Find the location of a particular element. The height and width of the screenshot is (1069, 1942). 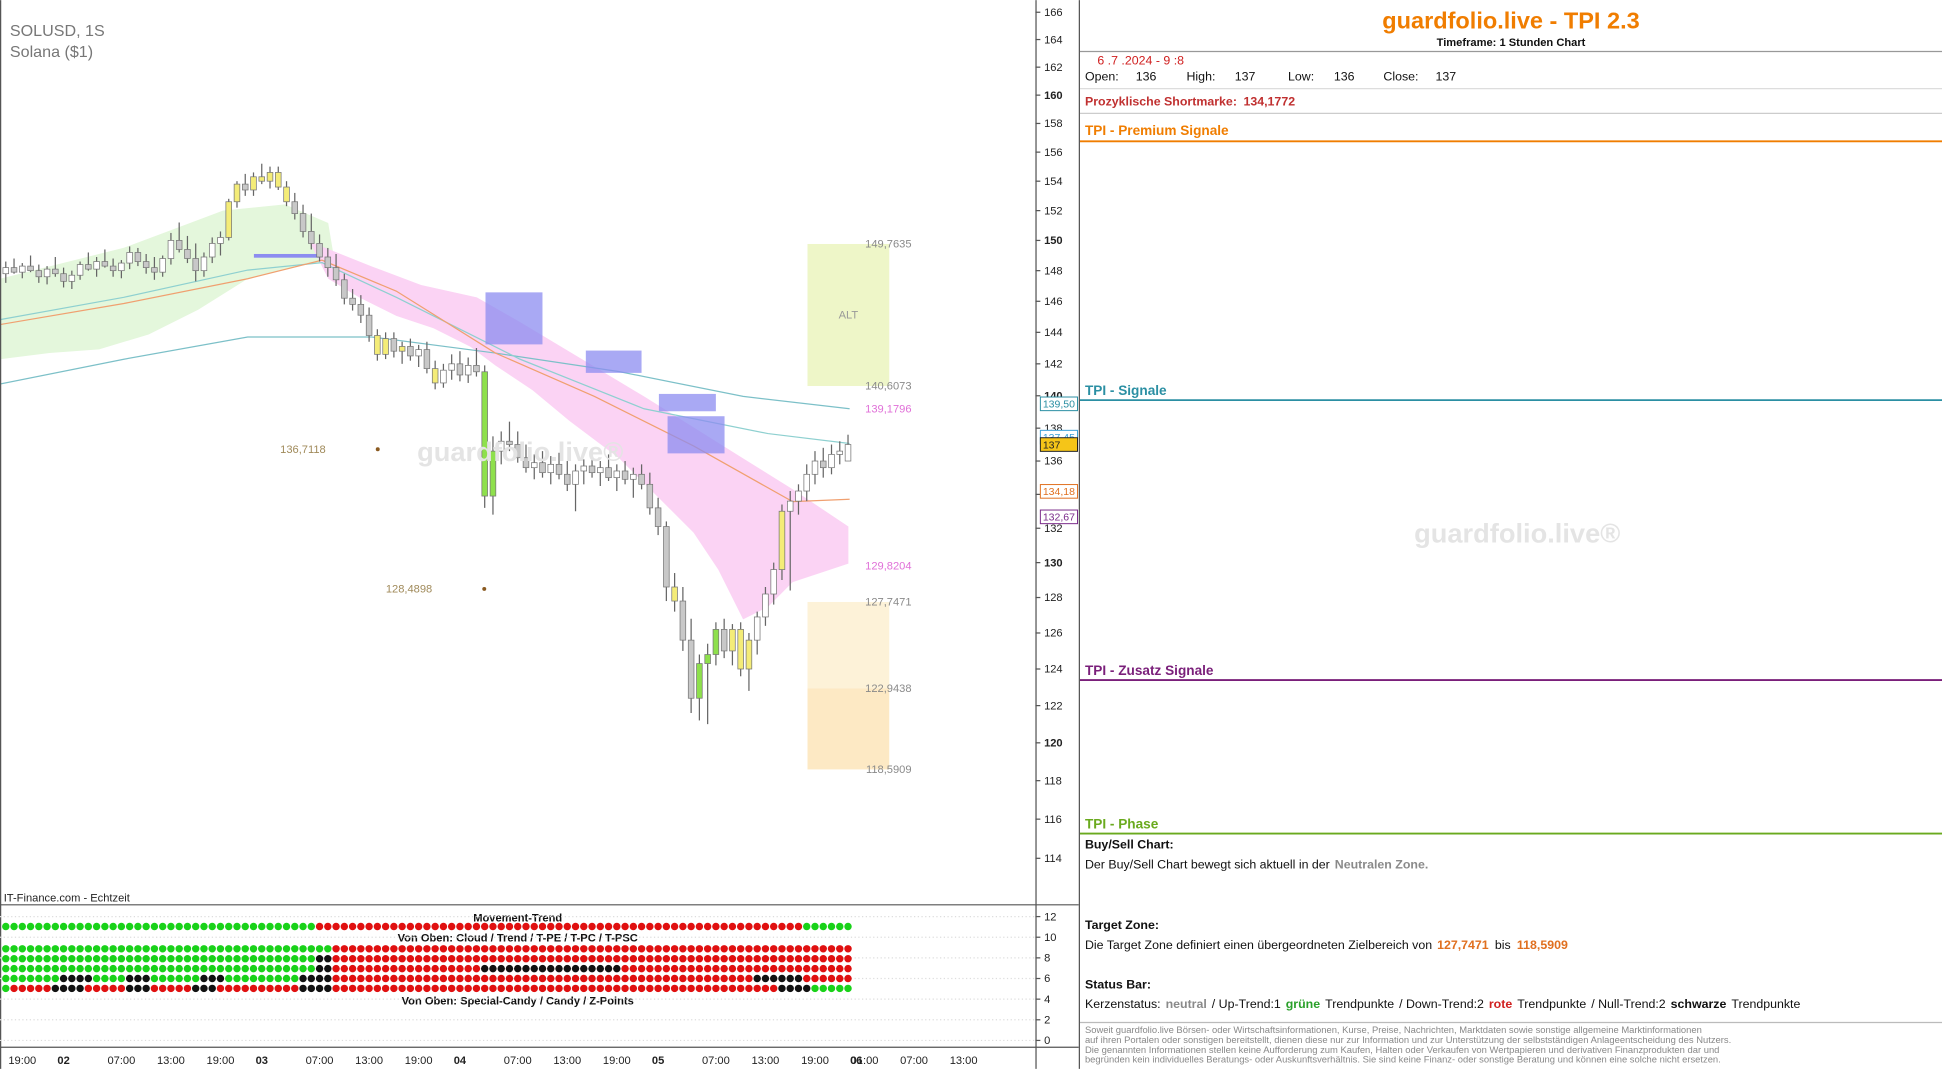

symbol: SOLUSD, 1S is located at coordinates (57, 31).